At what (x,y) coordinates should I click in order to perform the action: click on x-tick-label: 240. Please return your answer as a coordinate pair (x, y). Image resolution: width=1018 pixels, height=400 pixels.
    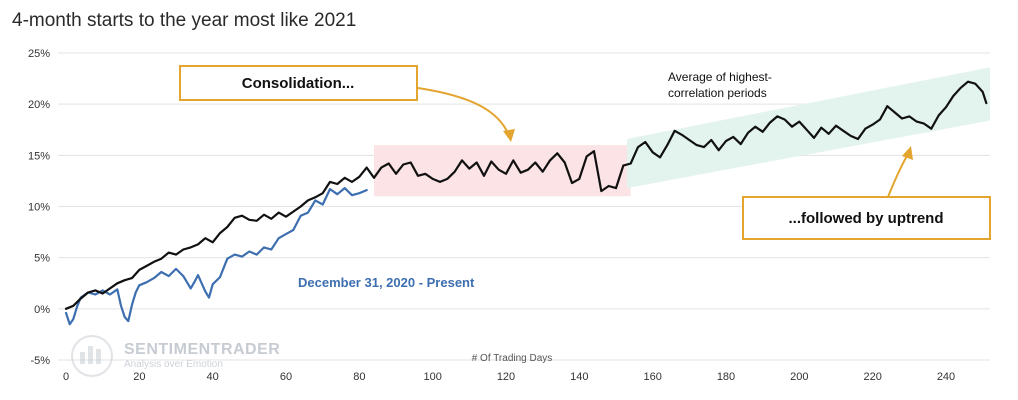
    Looking at the image, I should click on (946, 377).